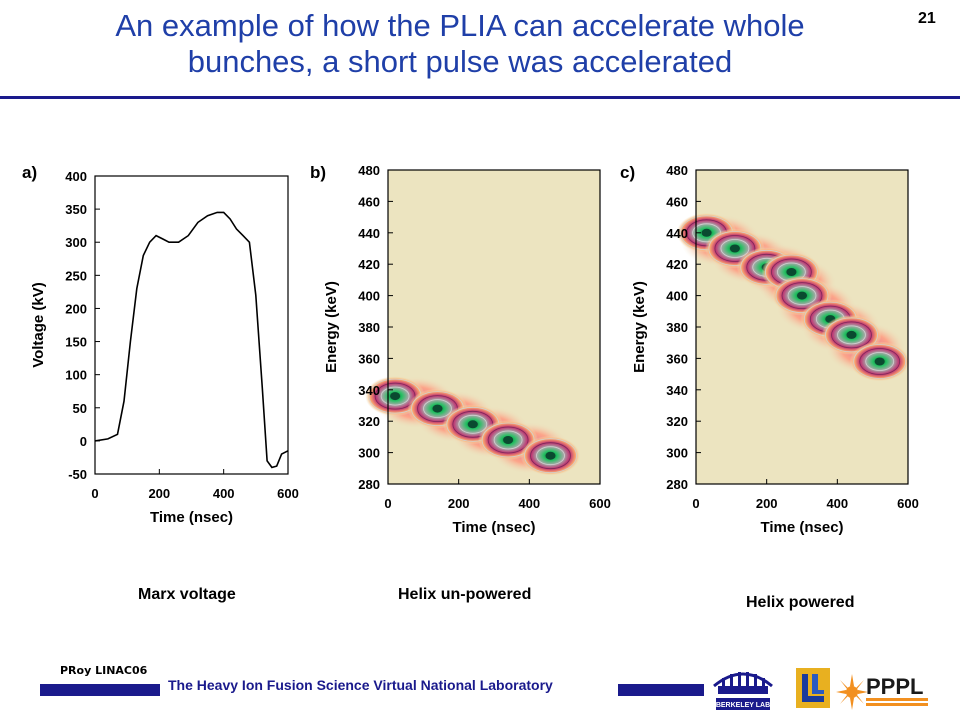 This screenshot has height=720, width=960. Describe the element at coordinates (76, 275) in the screenshot. I see `y-tick-label: 250` at that location.